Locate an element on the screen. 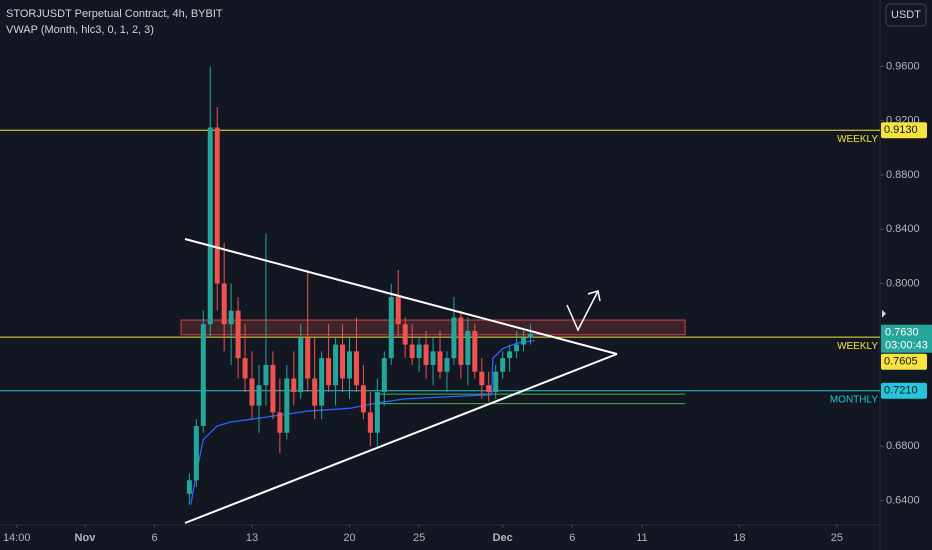 This screenshot has width=932, height=550. x-tick-label: Dec is located at coordinates (503, 538).